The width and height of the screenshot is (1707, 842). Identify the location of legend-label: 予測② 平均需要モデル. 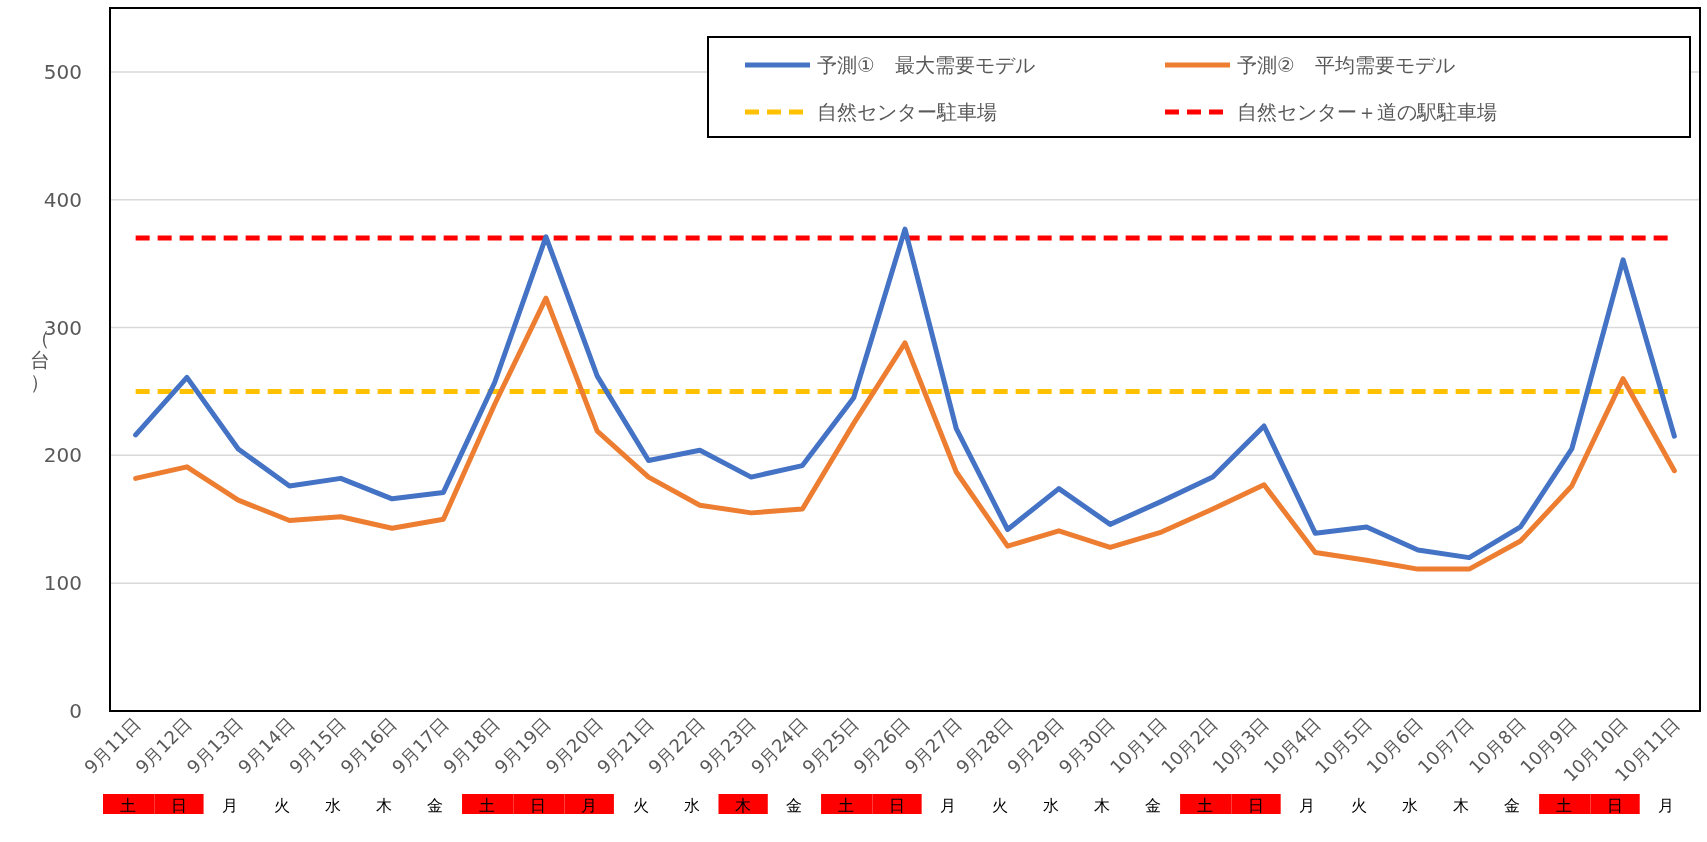
(1346, 65).